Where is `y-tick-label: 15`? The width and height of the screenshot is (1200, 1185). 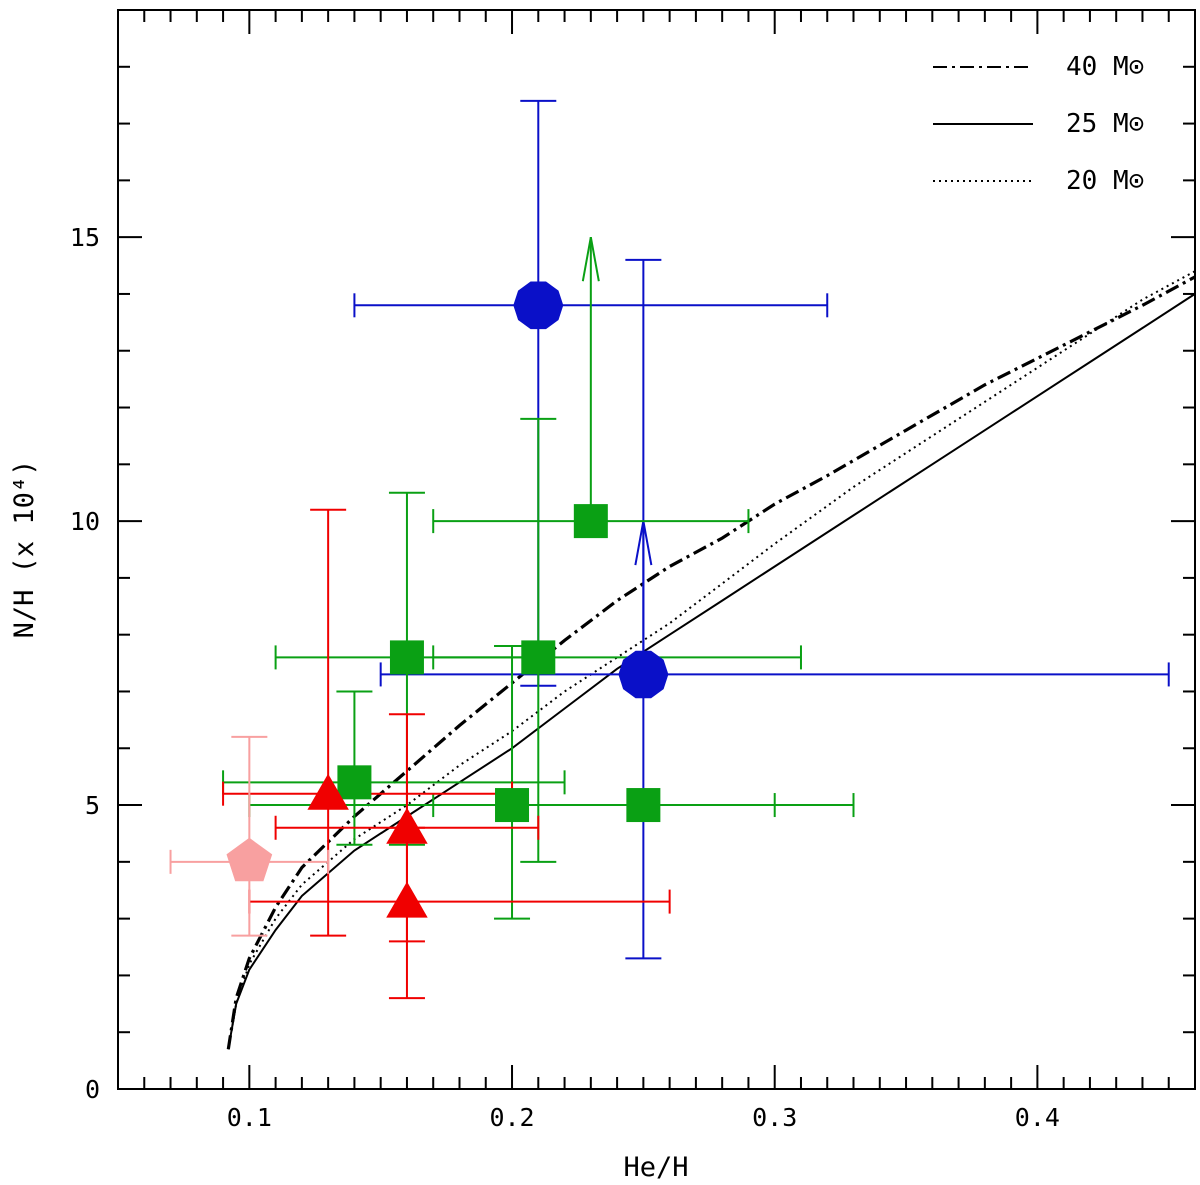
y-tick-label: 15 is located at coordinates (85, 237).